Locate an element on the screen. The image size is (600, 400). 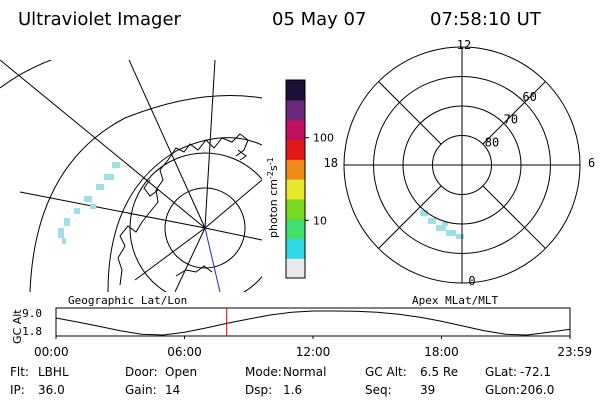
altitude-xtick-label: 00:00 is located at coordinates (51, 352).